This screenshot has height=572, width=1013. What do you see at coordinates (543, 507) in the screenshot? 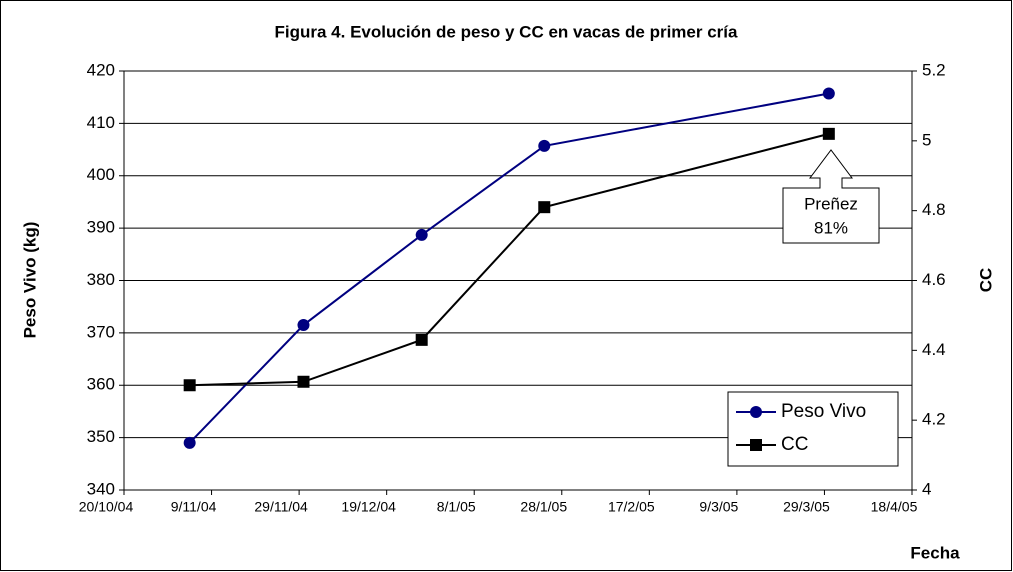
I see `x-tick-label: 28/1/05` at bounding box center [543, 507].